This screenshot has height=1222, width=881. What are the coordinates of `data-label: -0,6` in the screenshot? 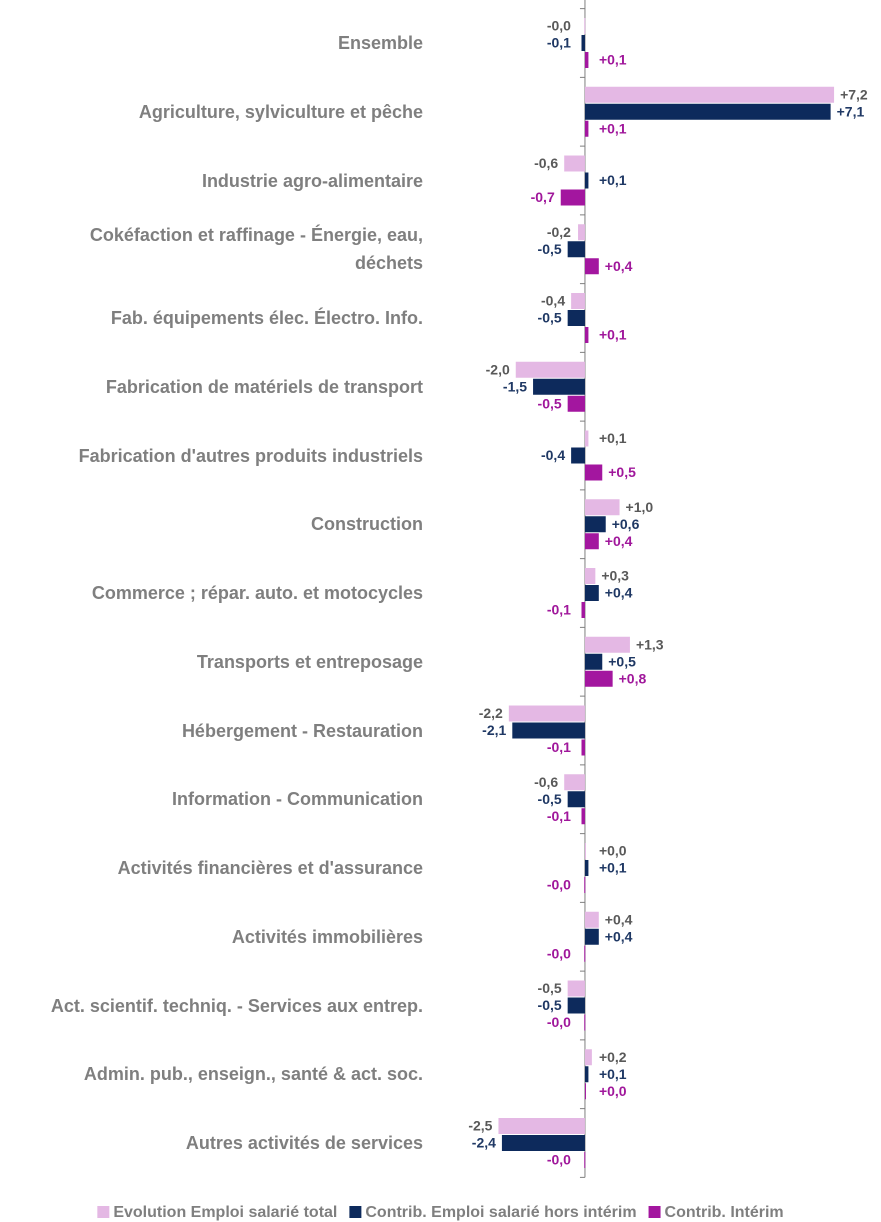 It's located at (546, 163).